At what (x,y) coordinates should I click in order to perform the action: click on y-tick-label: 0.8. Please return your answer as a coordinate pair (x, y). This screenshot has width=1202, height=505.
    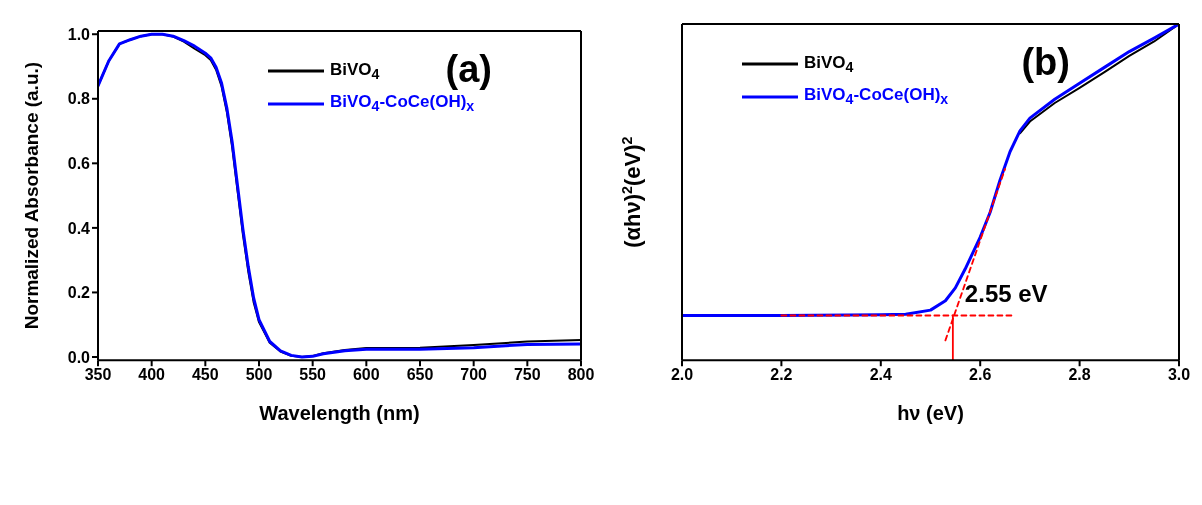
    Looking at the image, I should click on (79, 99).